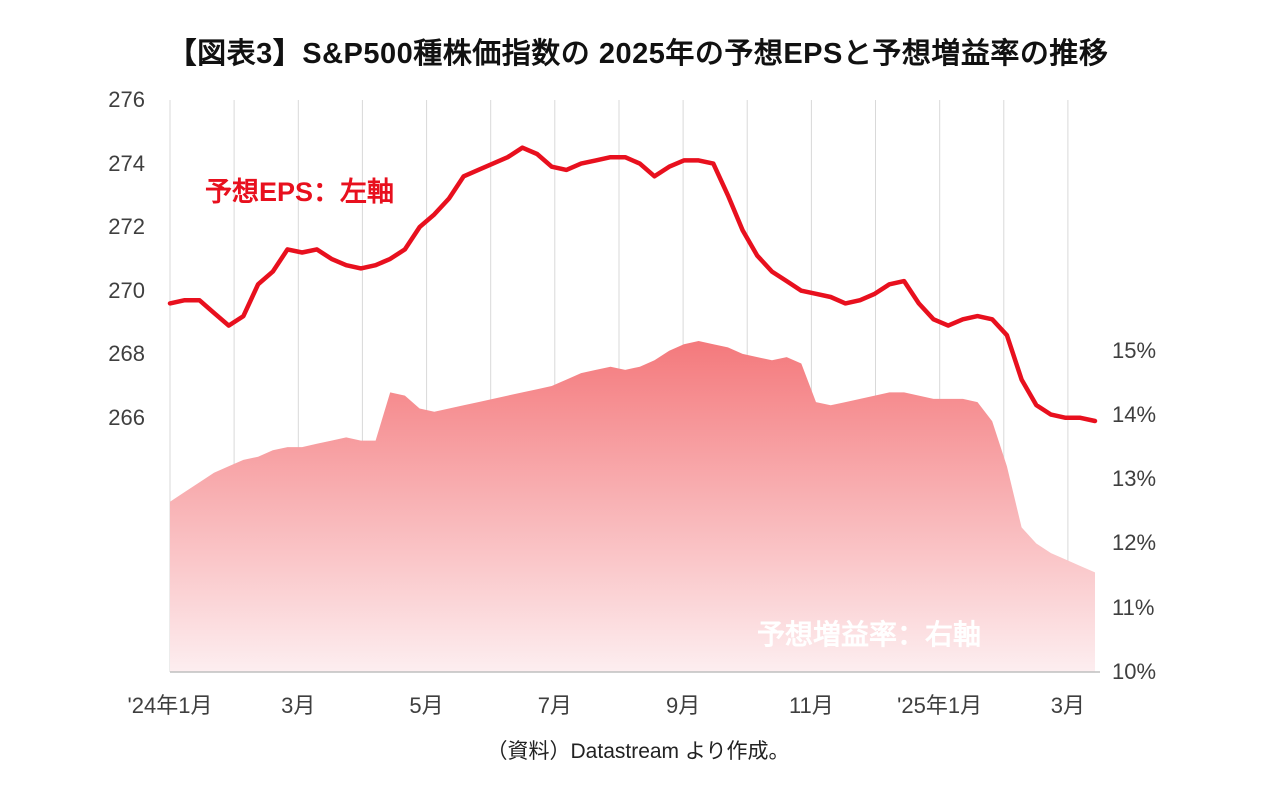 This screenshot has width=1276, height=792. Describe the element at coordinates (1172, 396) in the screenshot. I see `right-axis-ticks: 15% 14% 13% 12% 11% 10%` at that location.